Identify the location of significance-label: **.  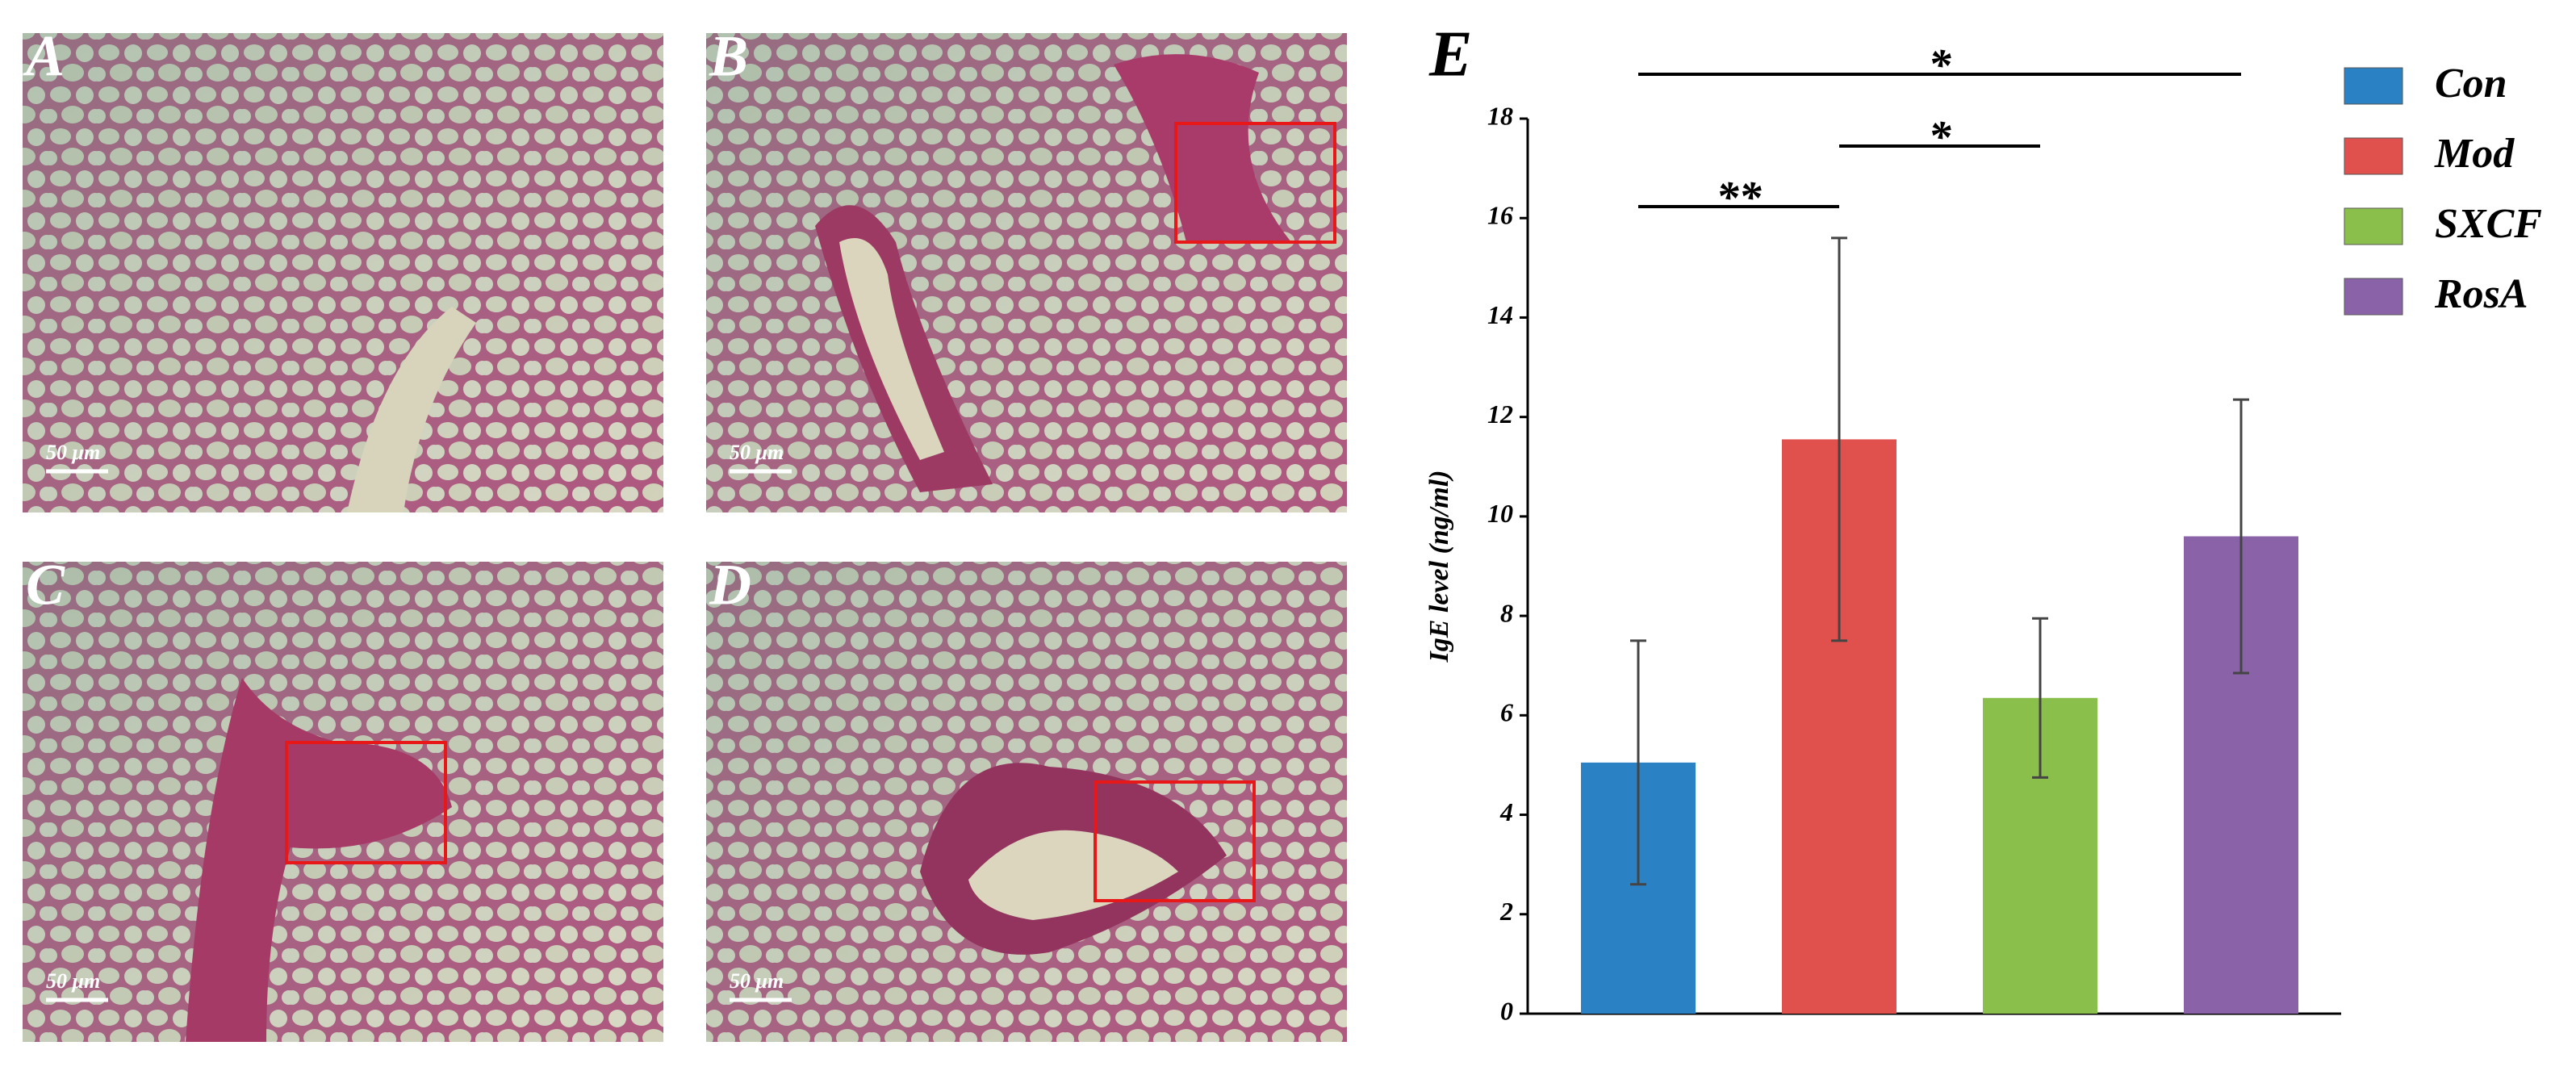
(1740, 198).